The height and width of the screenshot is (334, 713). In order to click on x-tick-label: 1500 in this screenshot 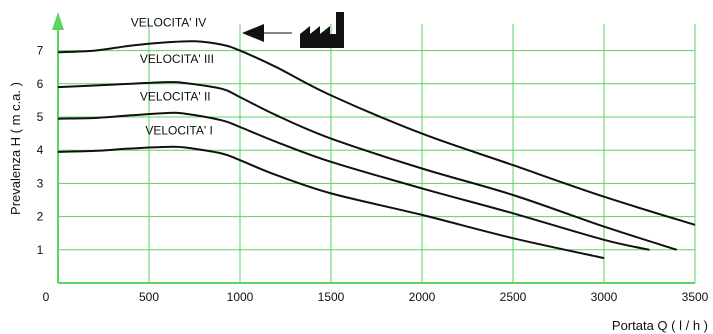, I will do `click(331, 297)`.